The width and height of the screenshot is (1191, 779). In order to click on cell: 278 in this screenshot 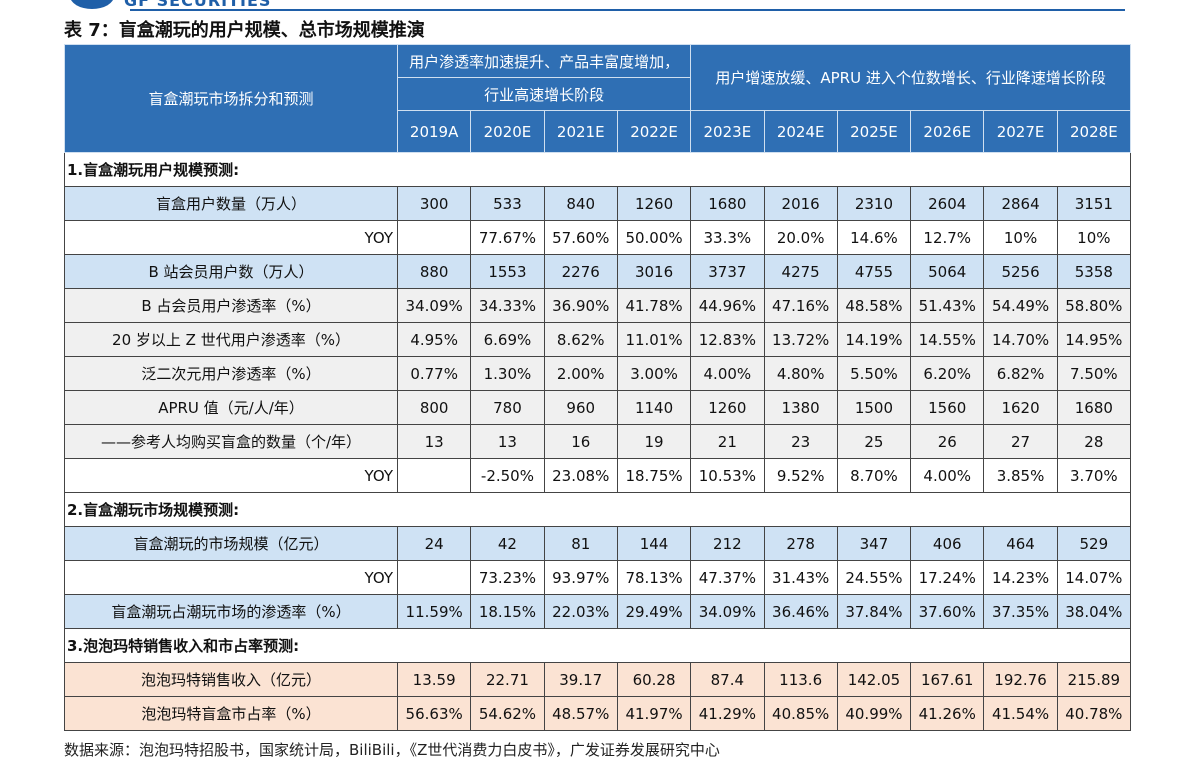, I will do `click(800, 543)`.